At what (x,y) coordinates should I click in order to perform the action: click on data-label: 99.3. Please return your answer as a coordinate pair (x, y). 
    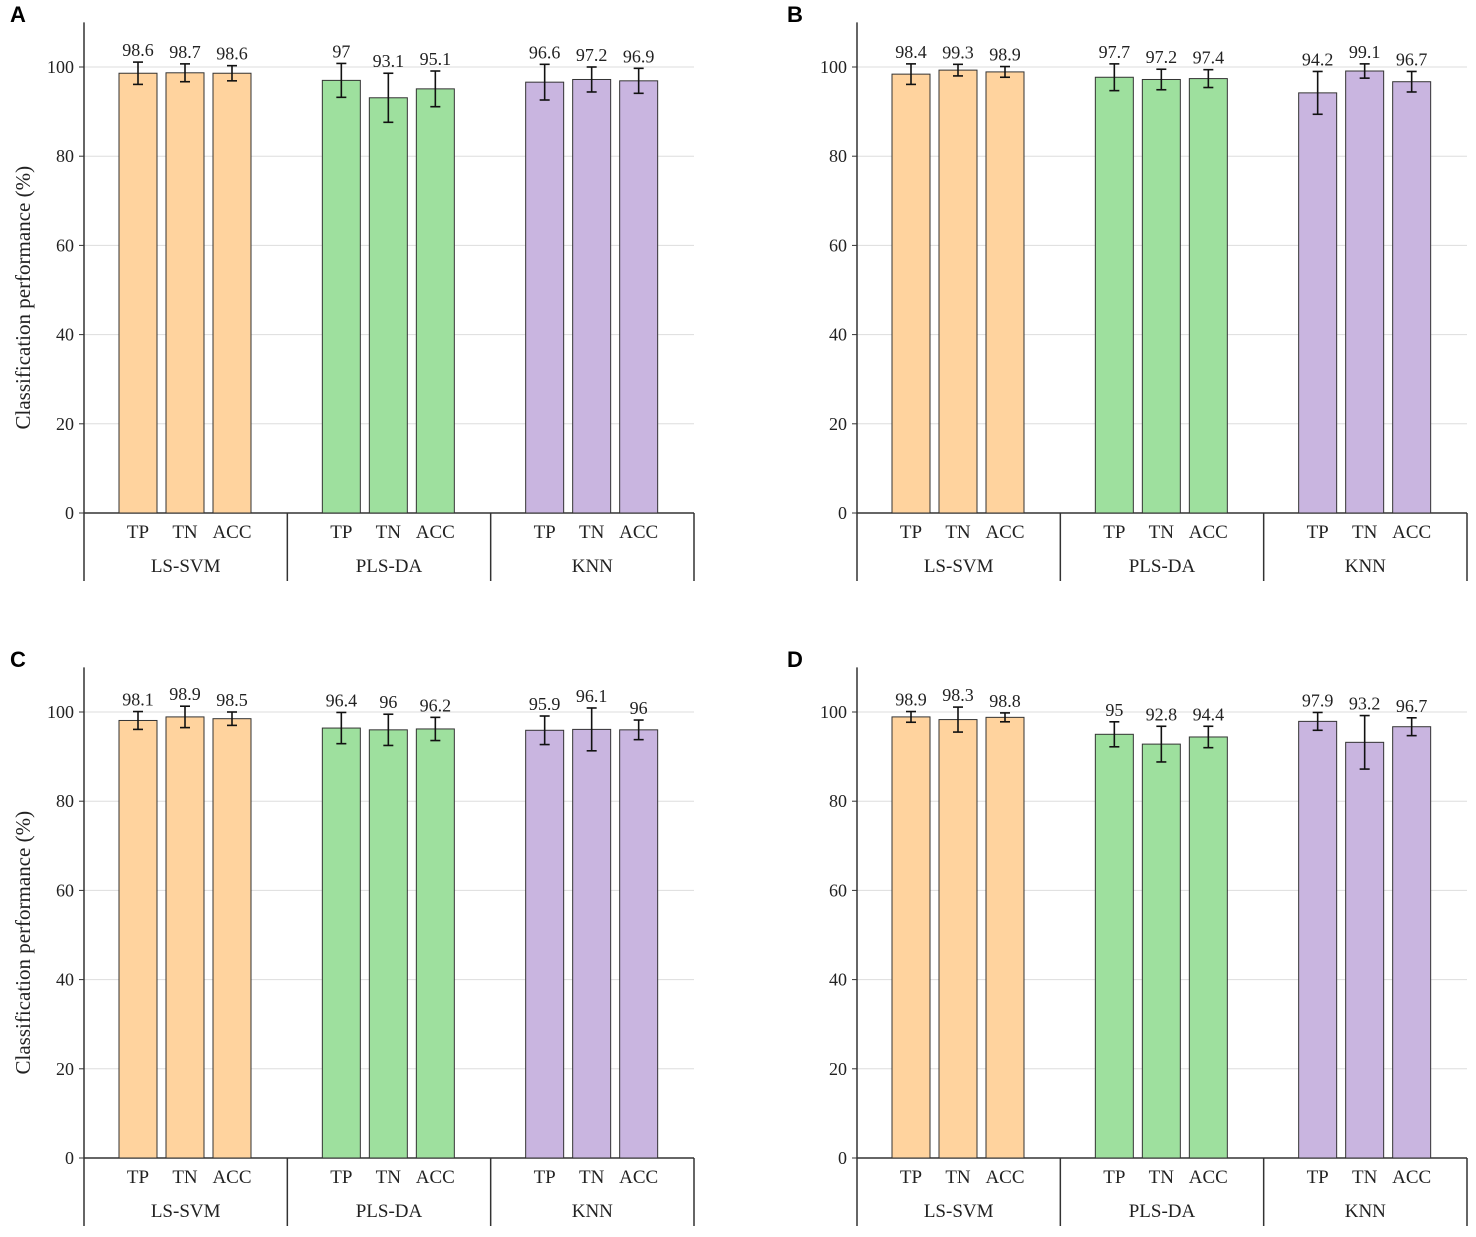
    Looking at the image, I should click on (958, 52).